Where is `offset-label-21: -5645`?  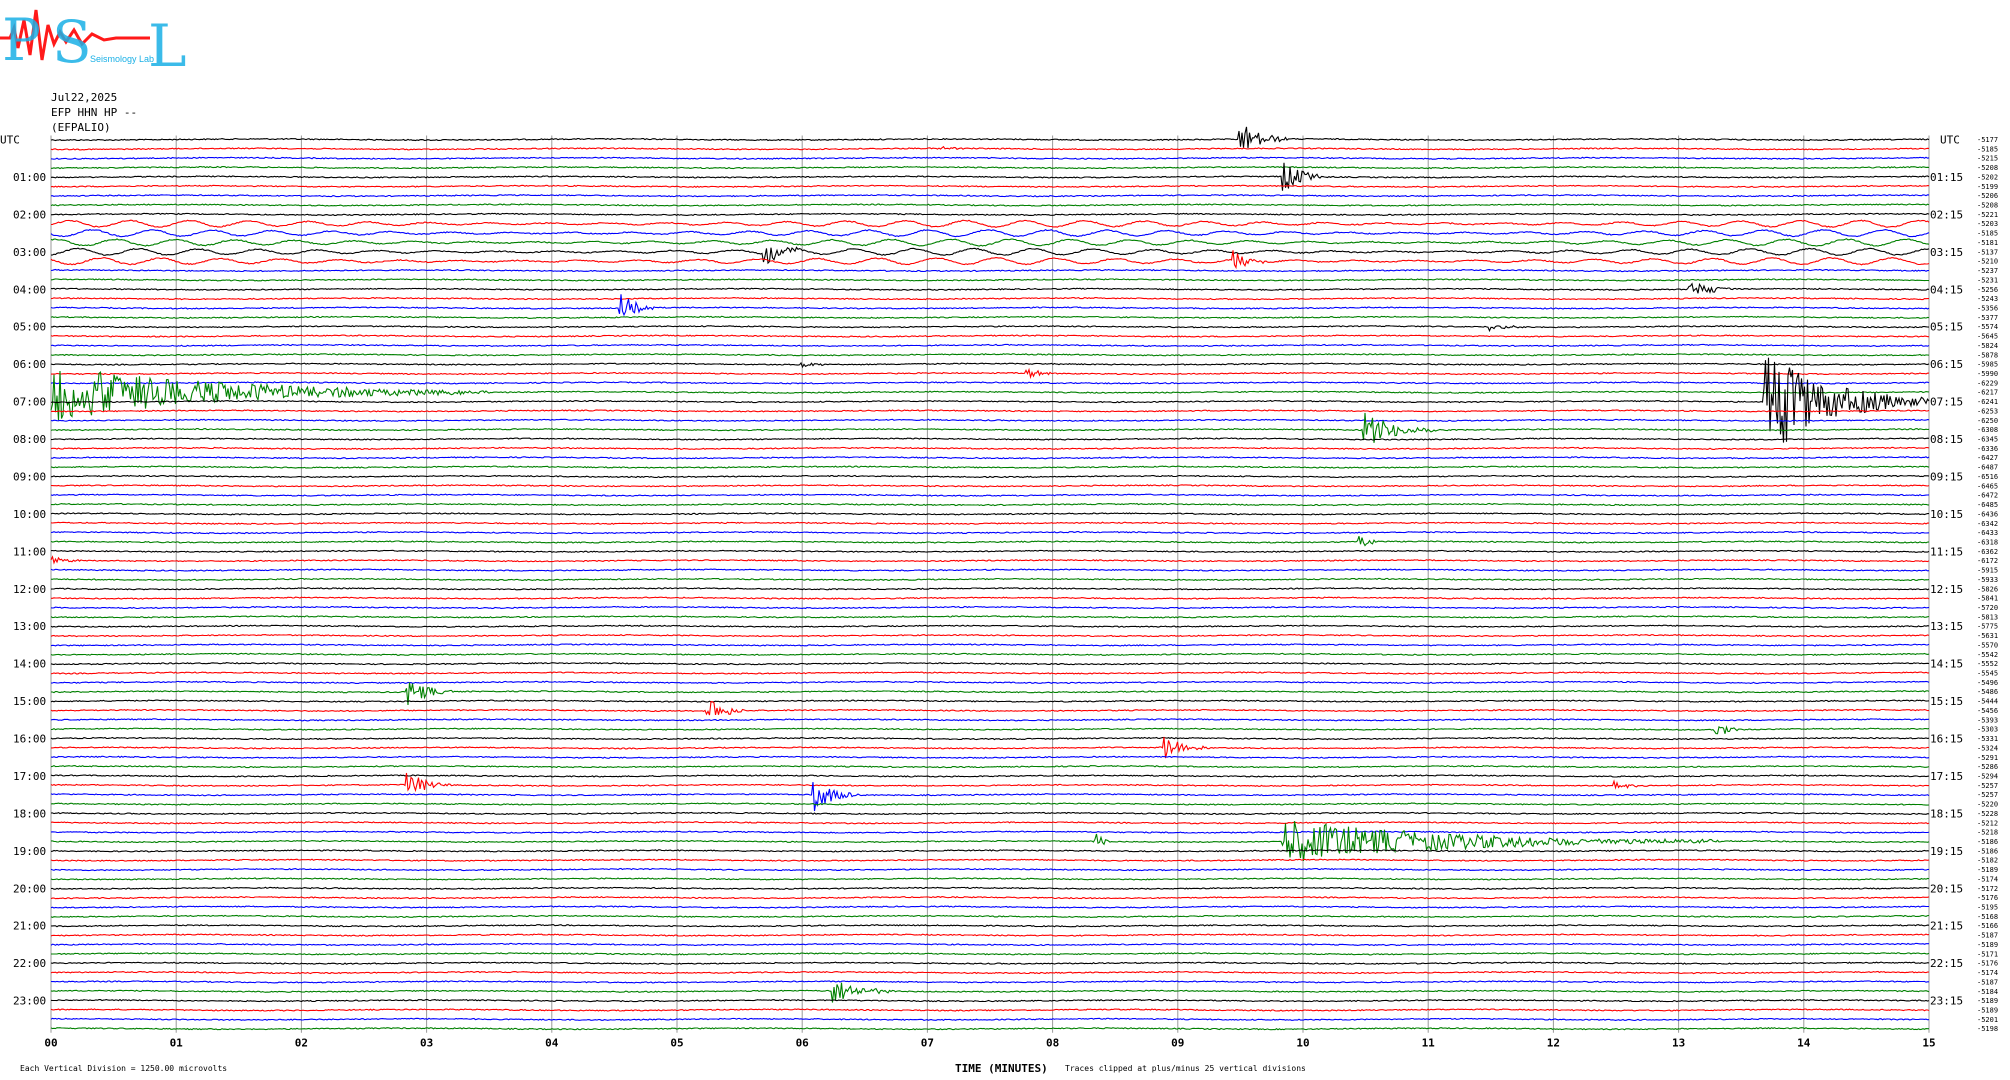 offset-label-21: -5645 is located at coordinates (1987, 337).